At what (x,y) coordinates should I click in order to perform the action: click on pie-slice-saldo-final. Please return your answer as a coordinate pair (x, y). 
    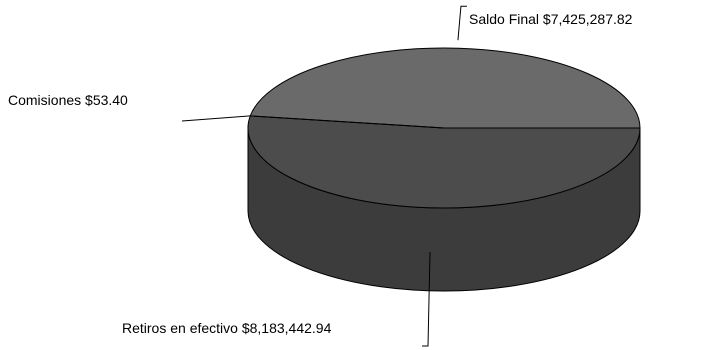
    Looking at the image, I should click on (445, 88).